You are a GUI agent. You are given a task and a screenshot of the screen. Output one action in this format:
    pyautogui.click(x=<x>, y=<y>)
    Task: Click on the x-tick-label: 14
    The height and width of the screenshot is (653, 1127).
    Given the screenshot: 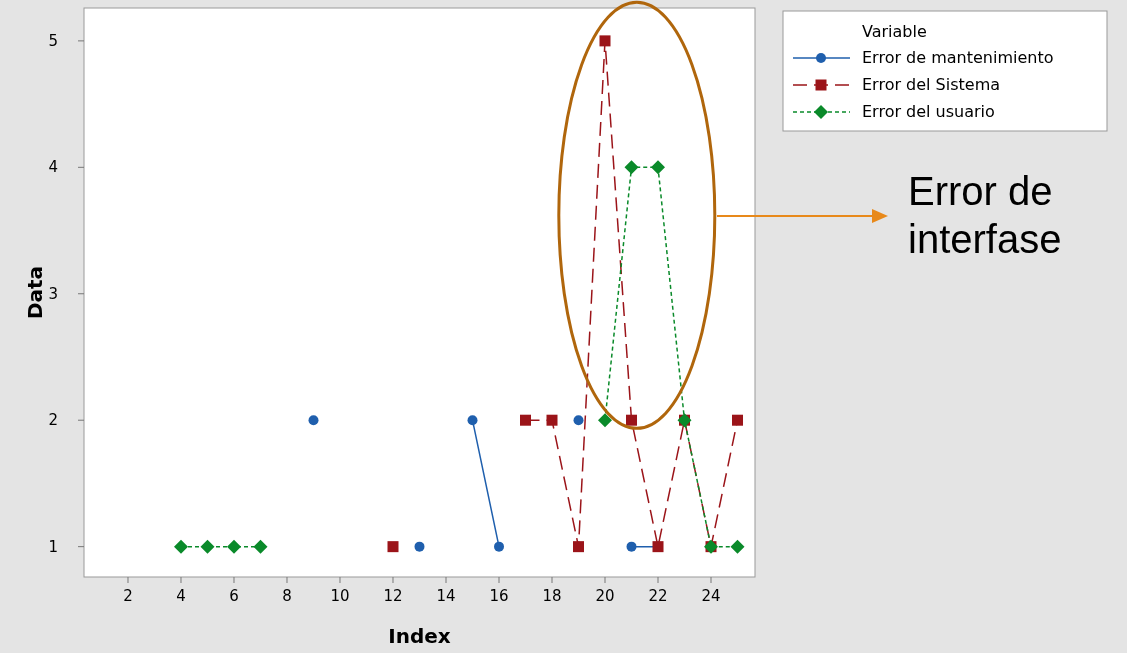 What is the action you would take?
    pyautogui.click(x=446, y=596)
    